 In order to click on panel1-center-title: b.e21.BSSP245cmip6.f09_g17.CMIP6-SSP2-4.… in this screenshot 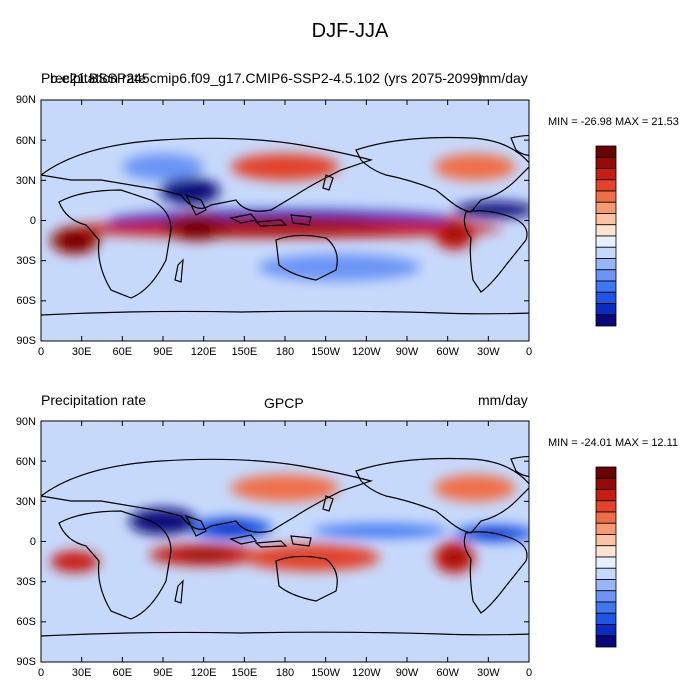, I will do `click(266, 78)`.